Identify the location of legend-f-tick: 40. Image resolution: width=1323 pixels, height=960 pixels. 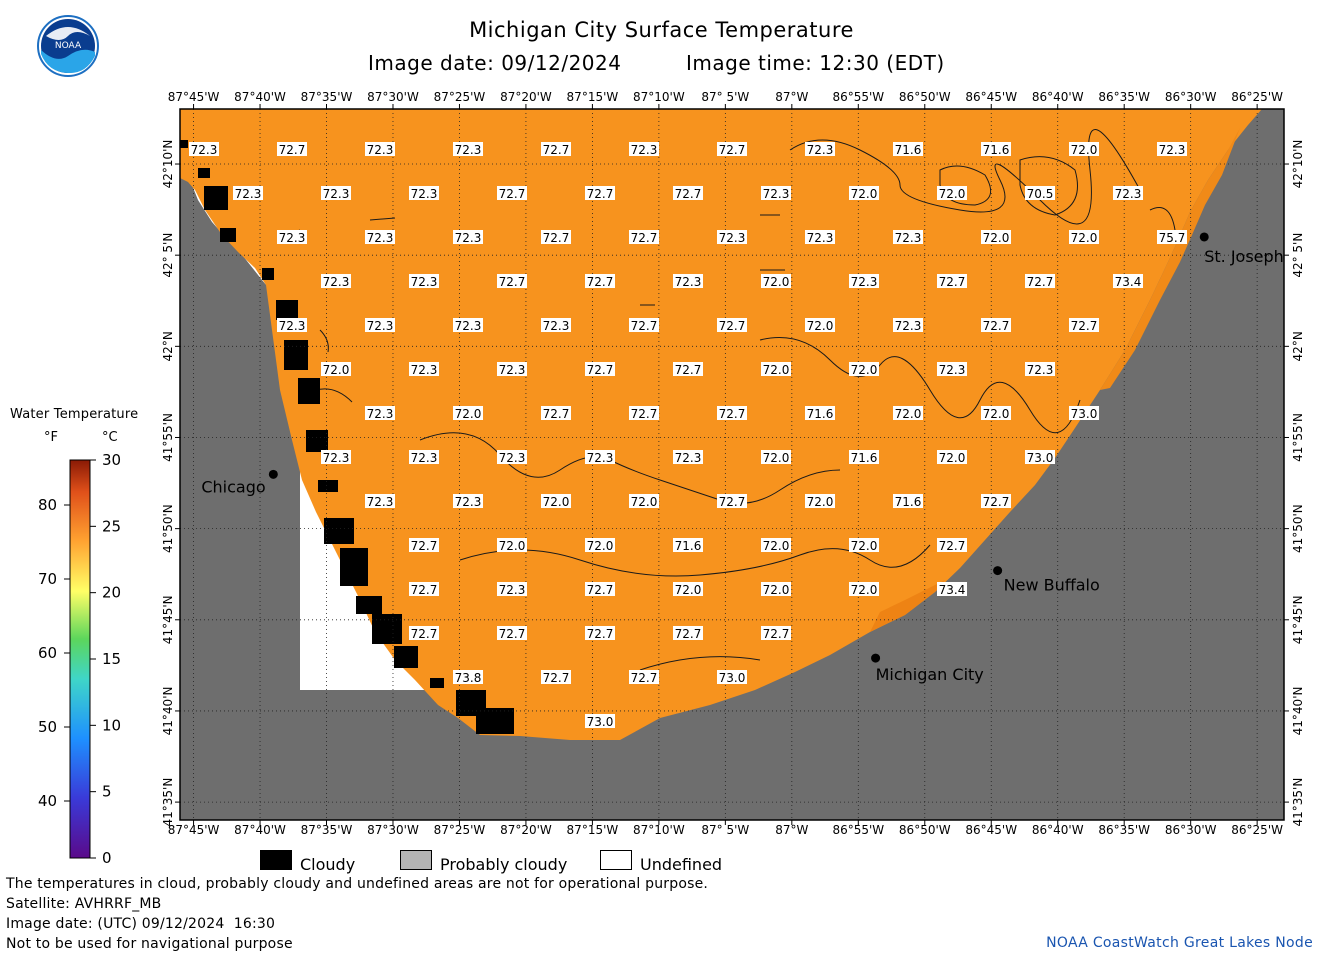
(47, 801).